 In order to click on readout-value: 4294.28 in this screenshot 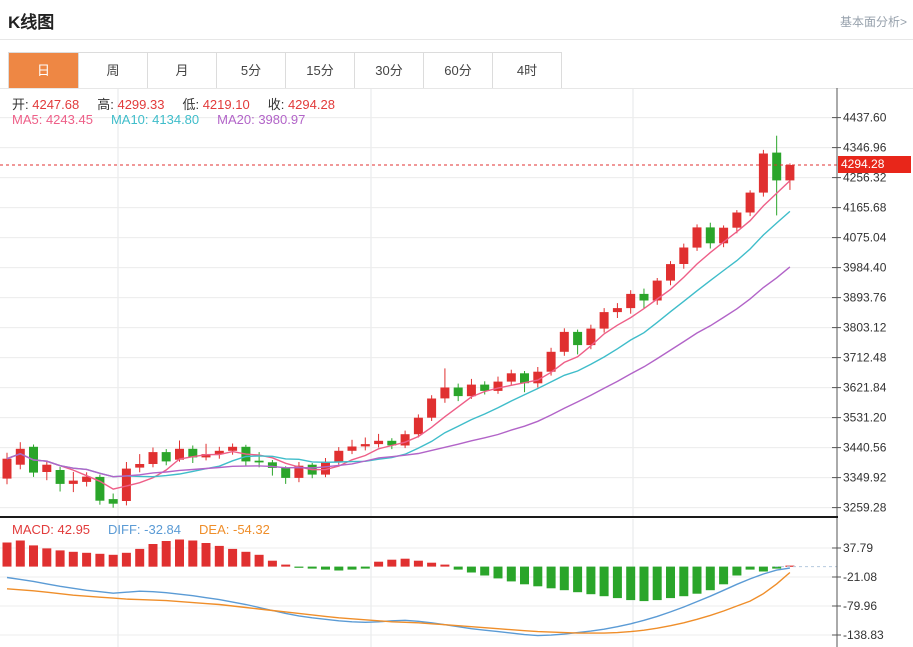, I will do `click(309, 104)`.